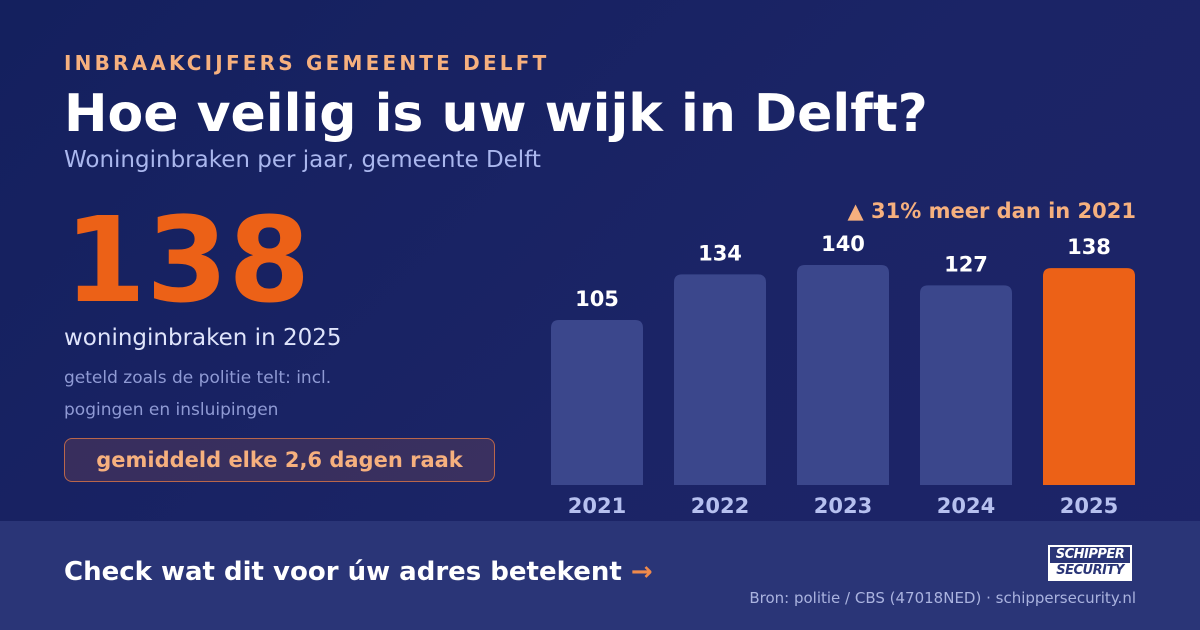  I want to click on cta-link: Check wat dit voor úw adres betekent →, so click(358, 572).